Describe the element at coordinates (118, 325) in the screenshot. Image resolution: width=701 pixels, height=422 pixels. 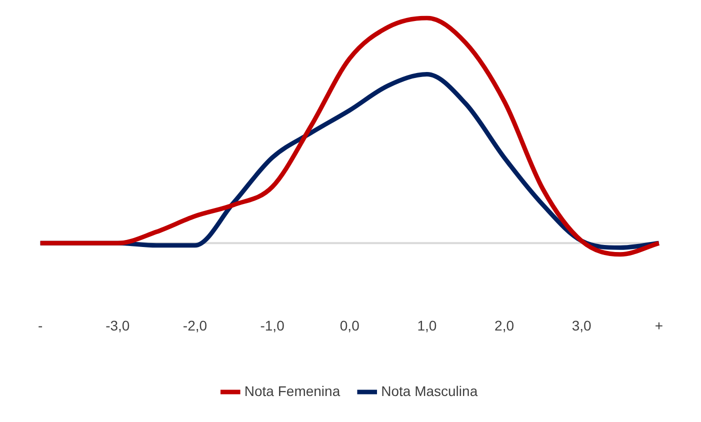
I see `x-tick-label: -3,0` at that location.